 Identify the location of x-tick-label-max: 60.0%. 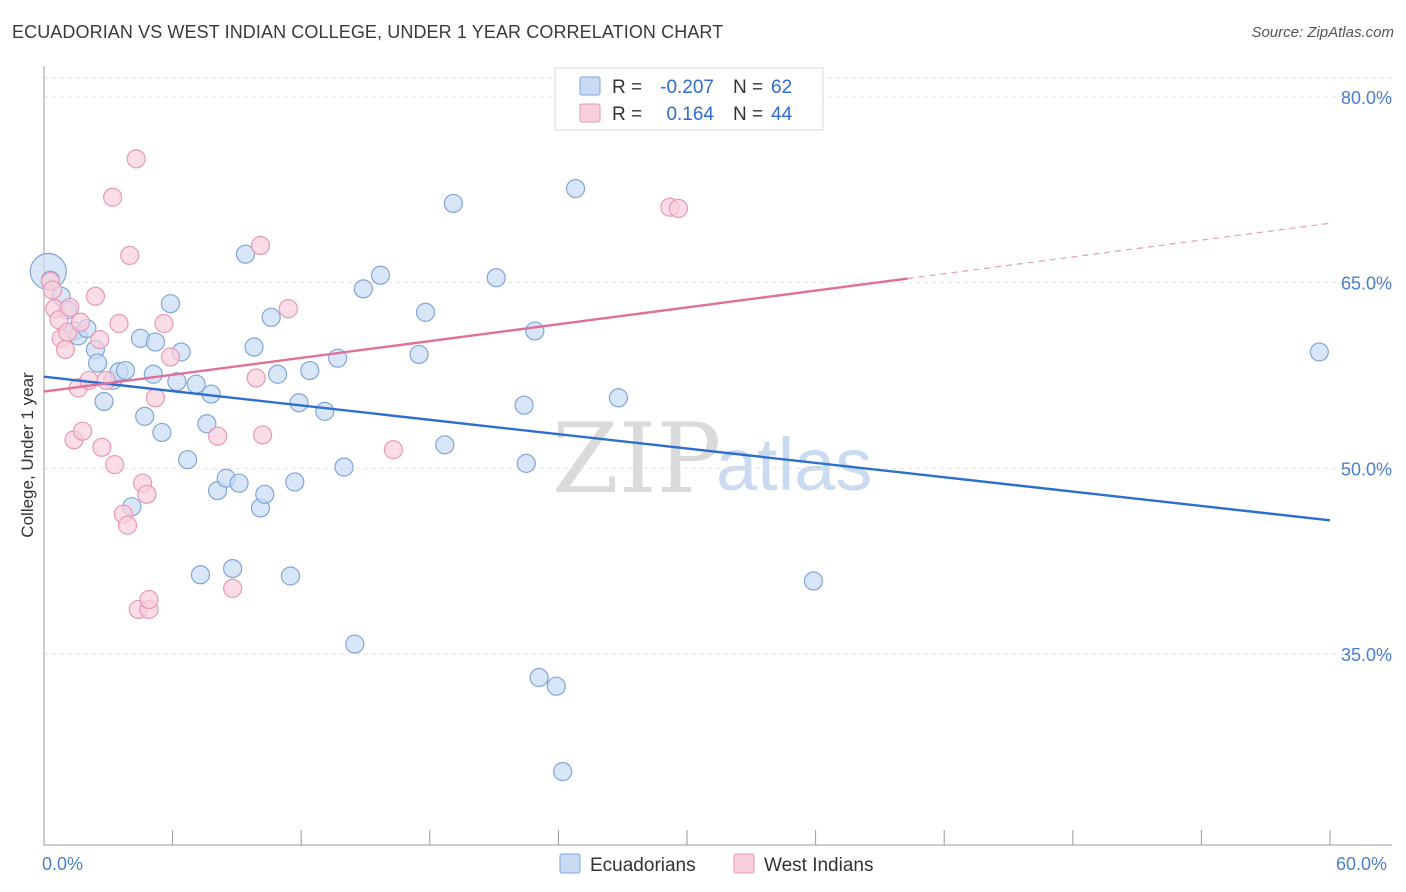
(1361, 864).